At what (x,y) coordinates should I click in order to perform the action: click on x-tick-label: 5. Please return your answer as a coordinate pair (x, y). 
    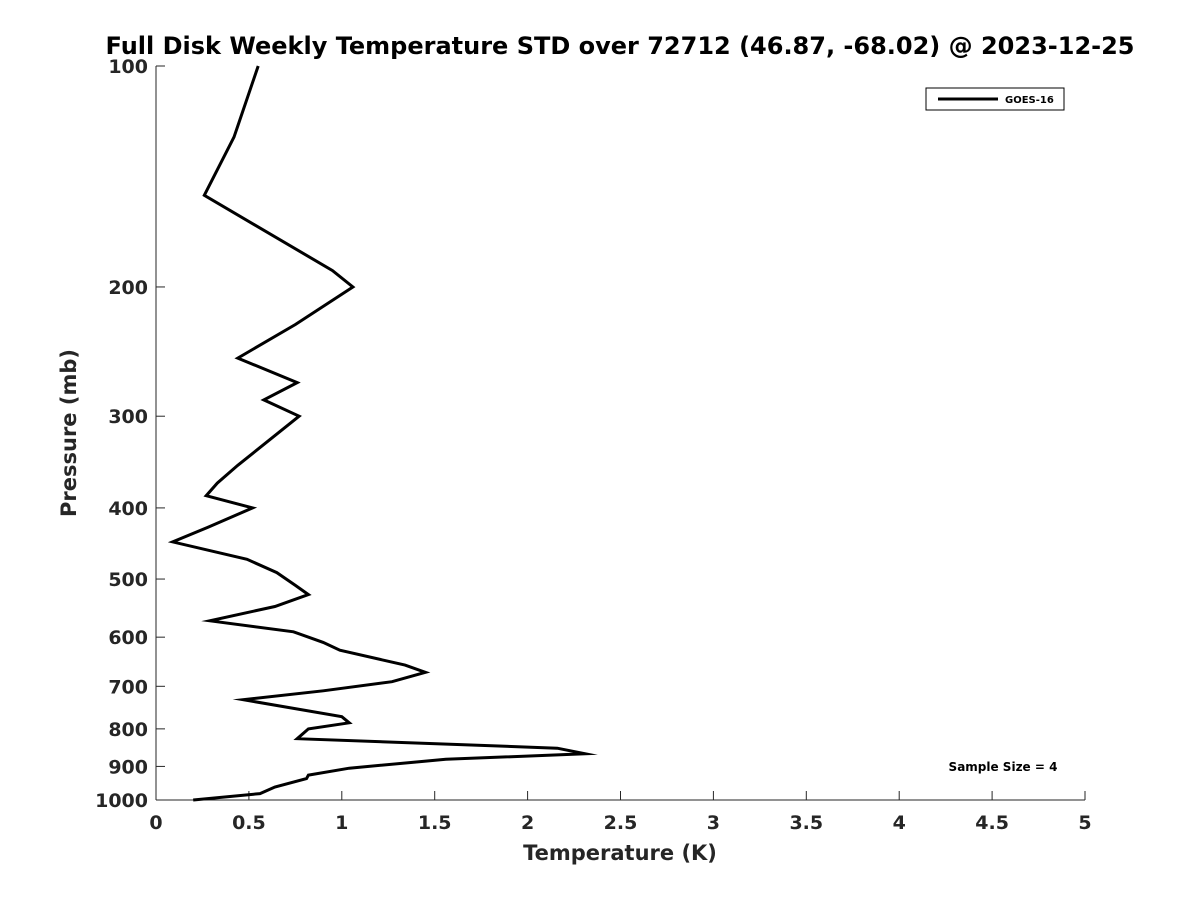
    Looking at the image, I should click on (1084, 823).